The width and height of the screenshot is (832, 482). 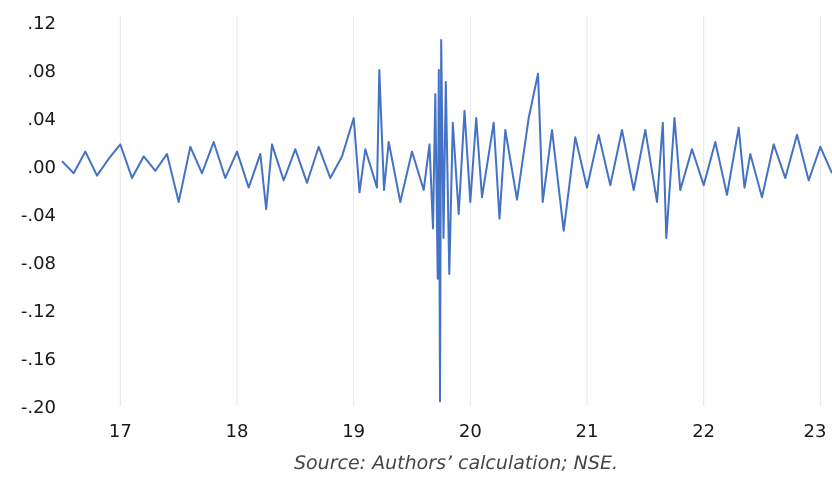 What do you see at coordinates (237, 431) in the screenshot?
I see `x-tick-label: 18` at bounding box center [237, 431].